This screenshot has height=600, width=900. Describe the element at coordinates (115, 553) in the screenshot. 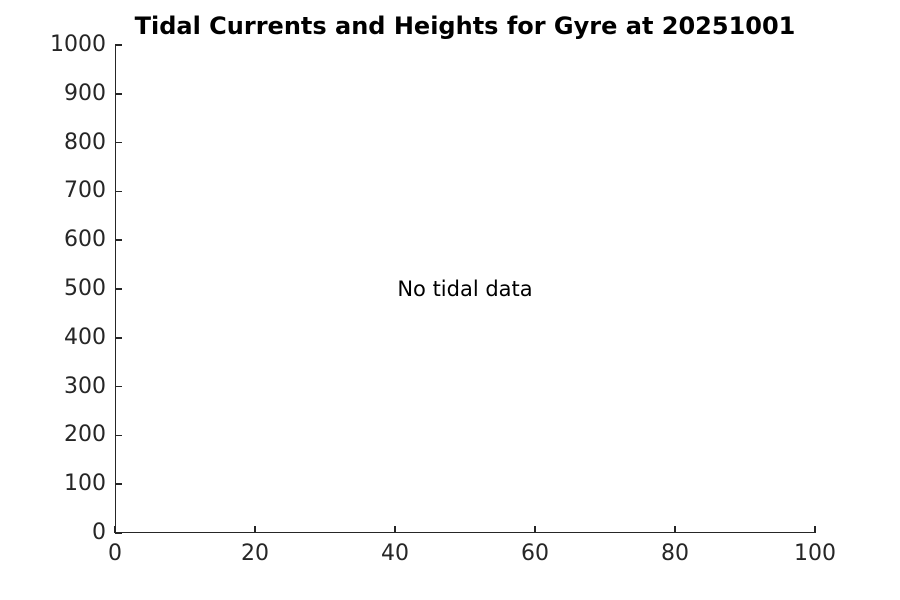

I see `x-tick-label: 0` at that location.